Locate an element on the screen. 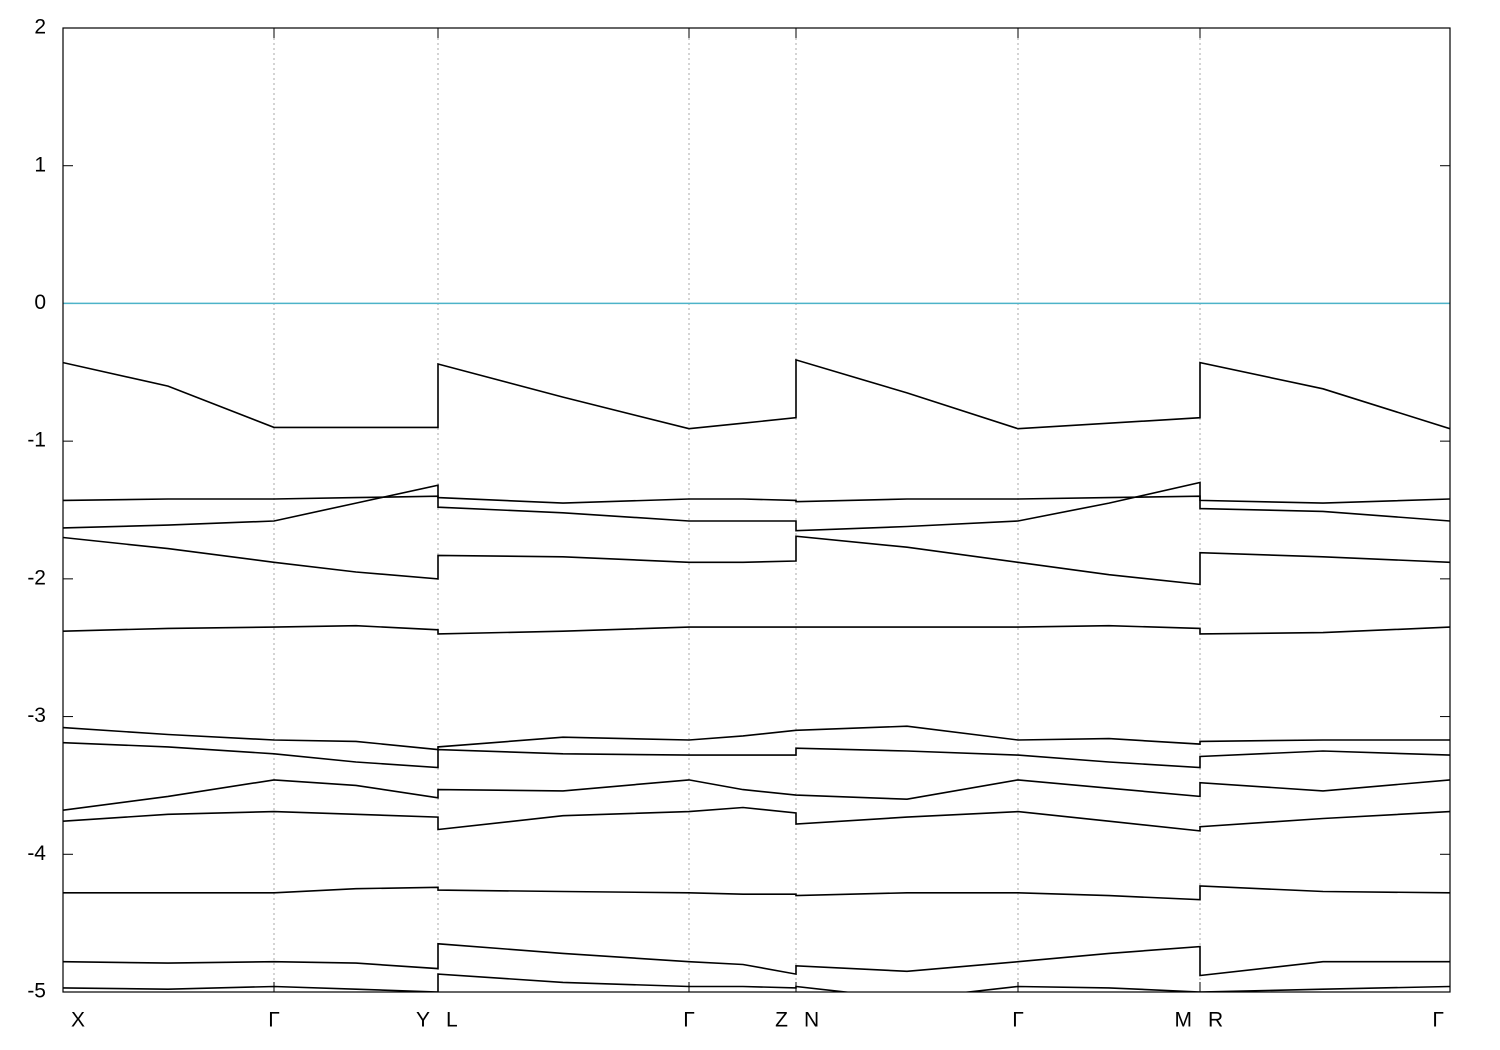 This screenshot has height=1050, width=1500. y-tick-label: -1 is located at coordinates (36, 440).